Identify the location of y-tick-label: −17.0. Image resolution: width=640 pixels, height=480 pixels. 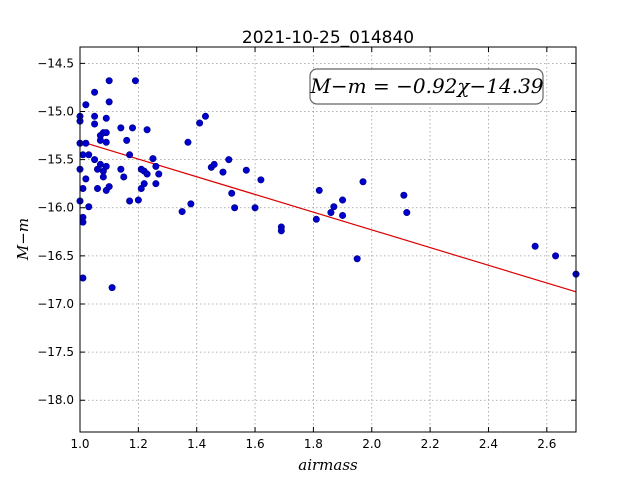
(55, 304).